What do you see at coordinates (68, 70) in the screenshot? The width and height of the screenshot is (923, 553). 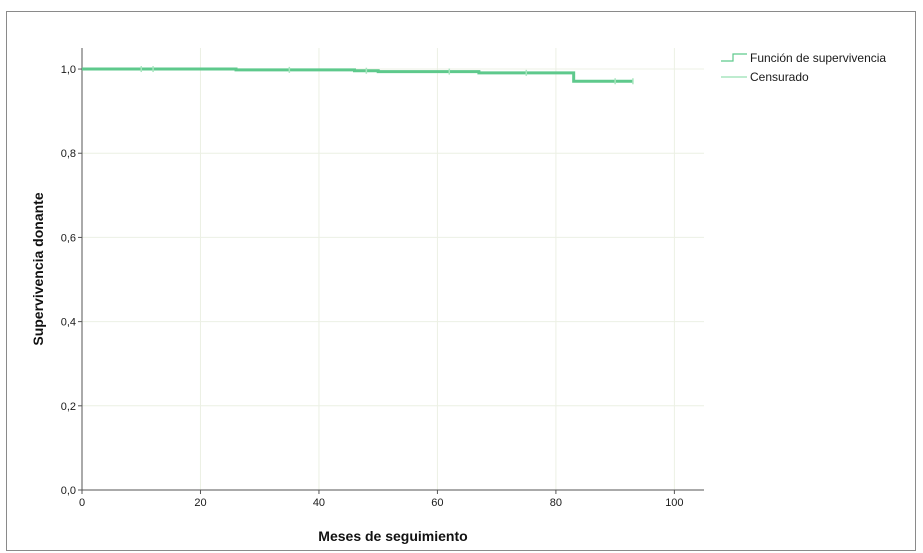 I see `y-tick-label: 1,0` at bounding box center [68, 70].